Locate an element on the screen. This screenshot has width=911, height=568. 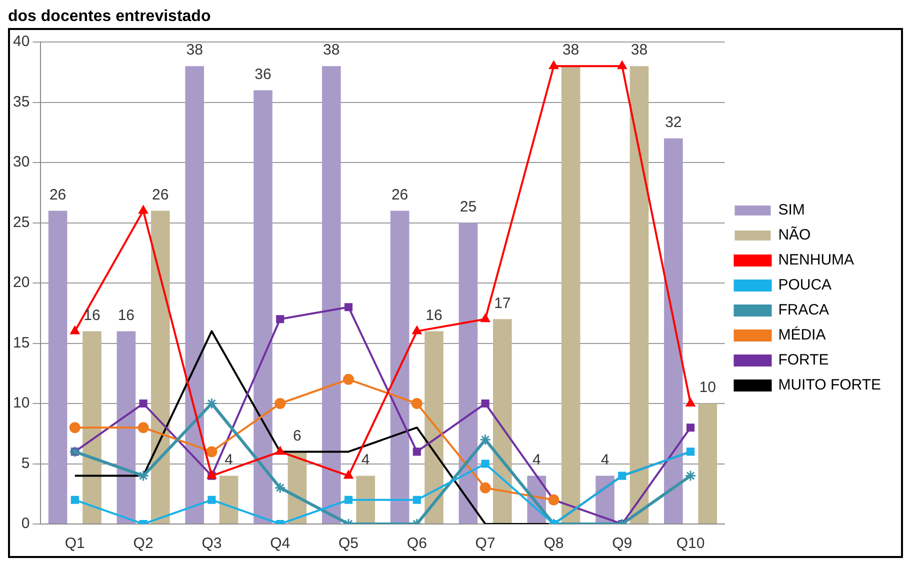
x-tick-label: Q8 is located at coordinates (554, 543).